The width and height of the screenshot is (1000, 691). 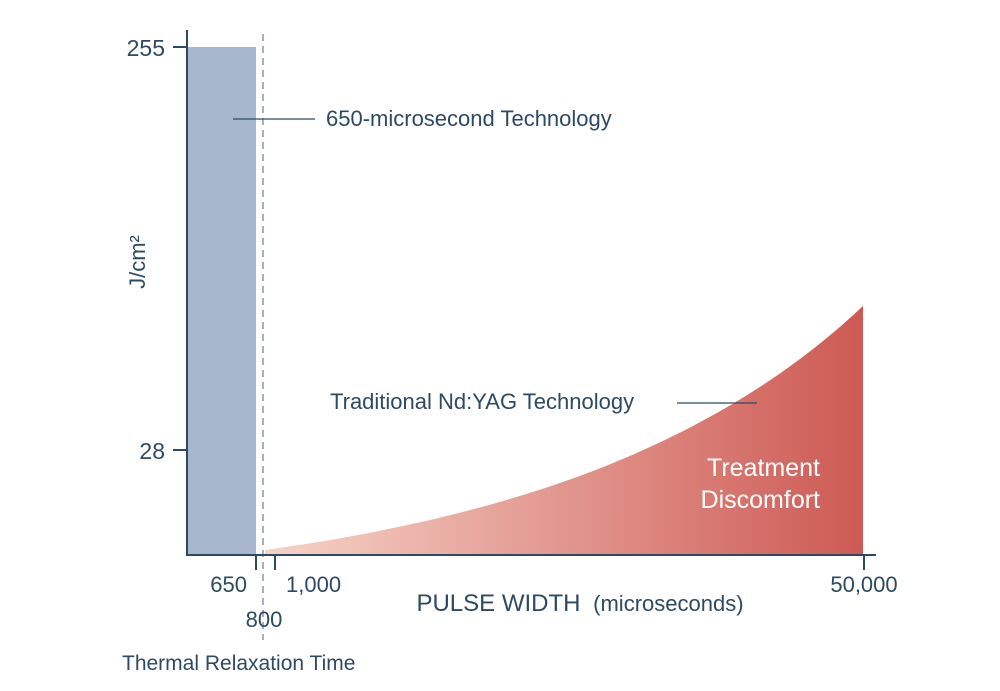 I want to click on x-tick-50000: 50,000, so click(x=863, y=584).